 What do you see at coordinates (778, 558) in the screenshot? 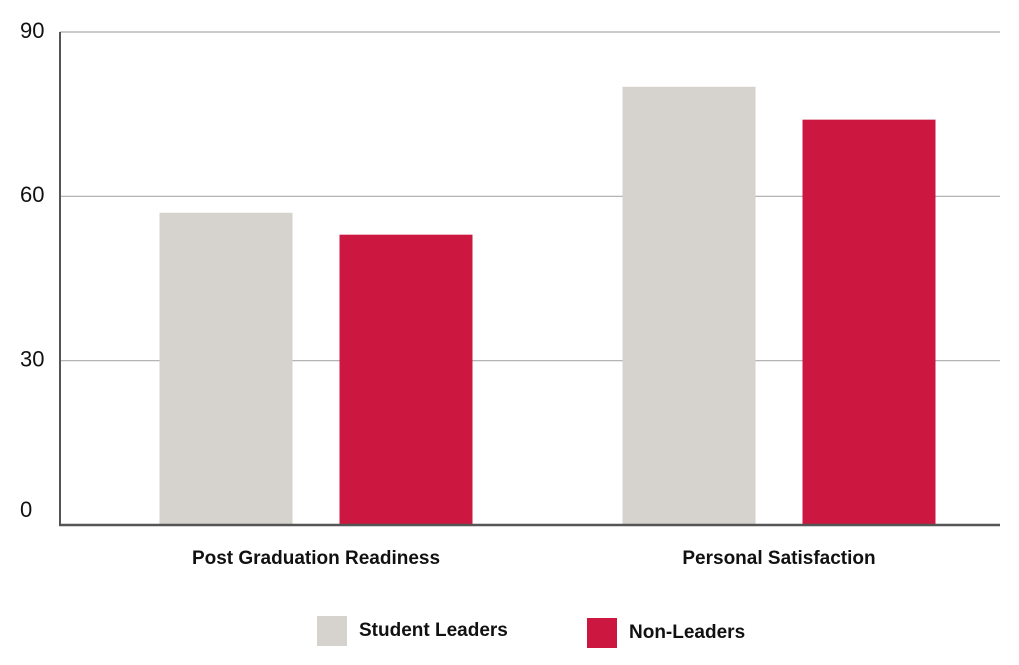
I see `x-tick-label: Personal Satisfaction` at bounding box center [778, 558].